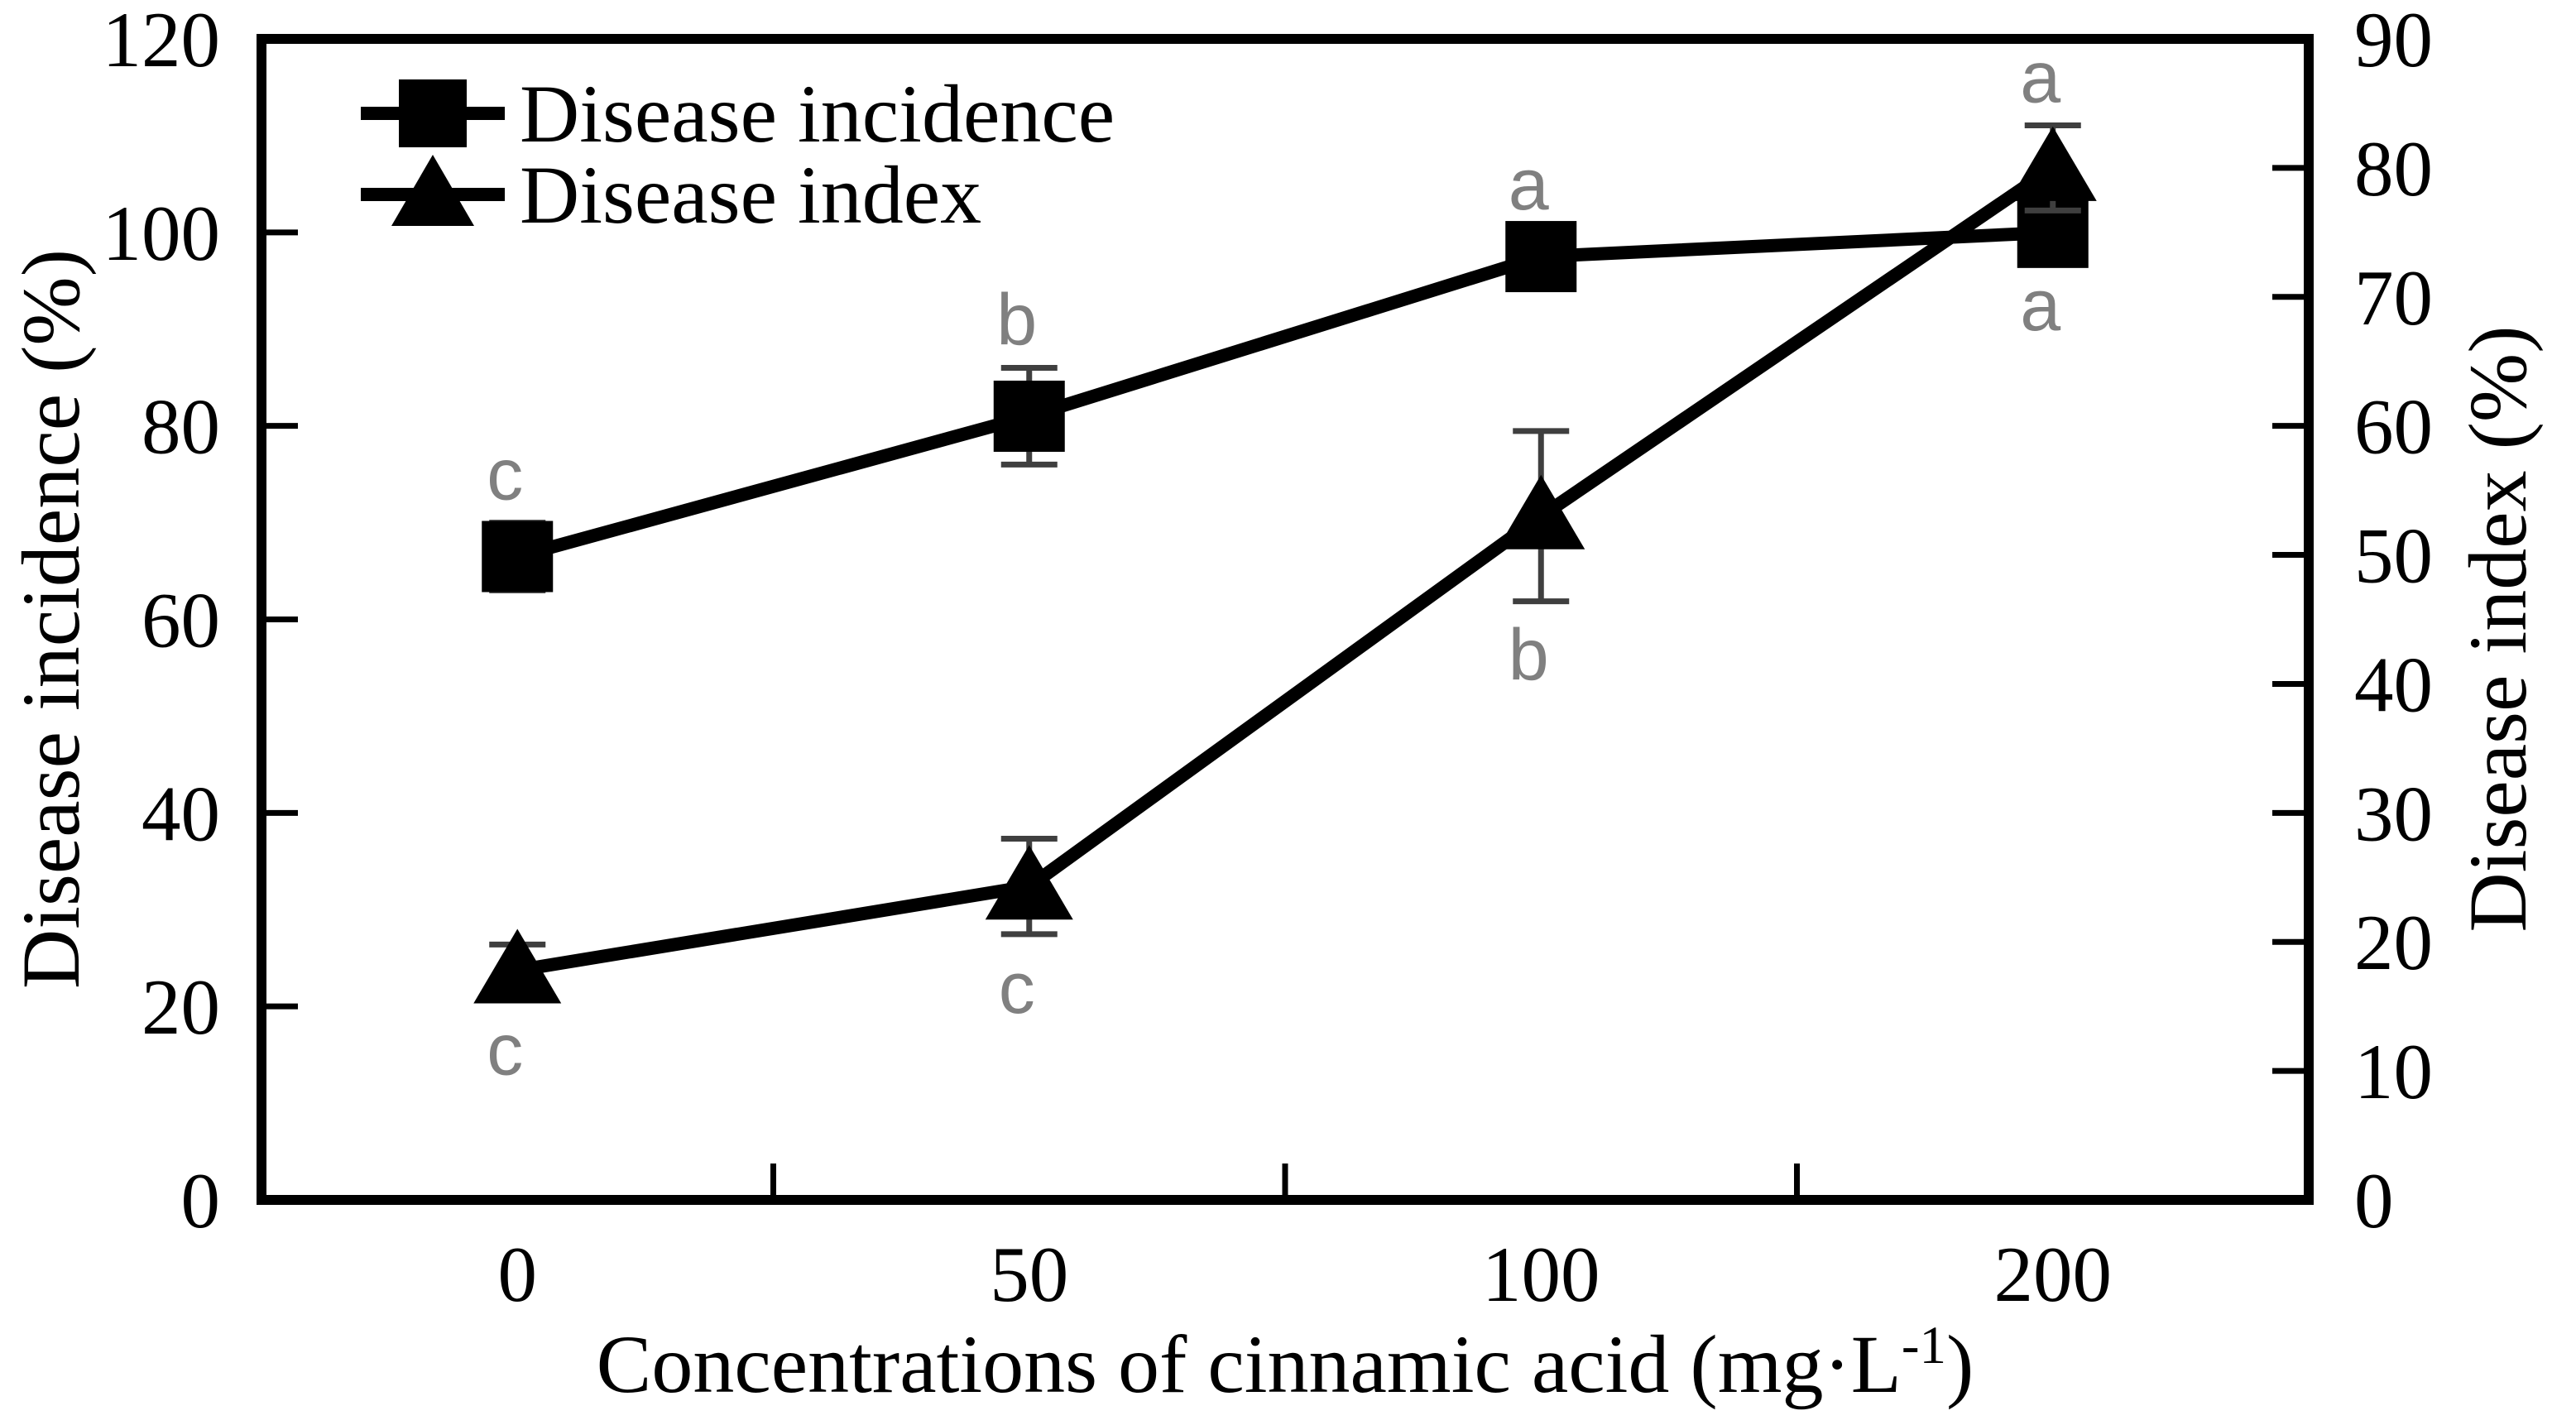 The width and height of the screenshot is (2576, 1425). Describe the element at coordinates (181, 427) in the screenshot. I see `left-axis-tick-label: 80` at that location.